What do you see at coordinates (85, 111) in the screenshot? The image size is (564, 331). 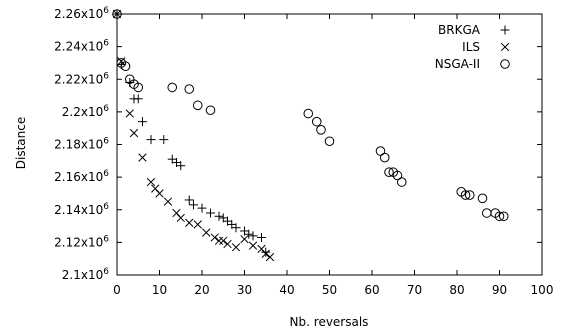 I see `y-tick-label: 2.2x106` at bounding box center [85, 111].